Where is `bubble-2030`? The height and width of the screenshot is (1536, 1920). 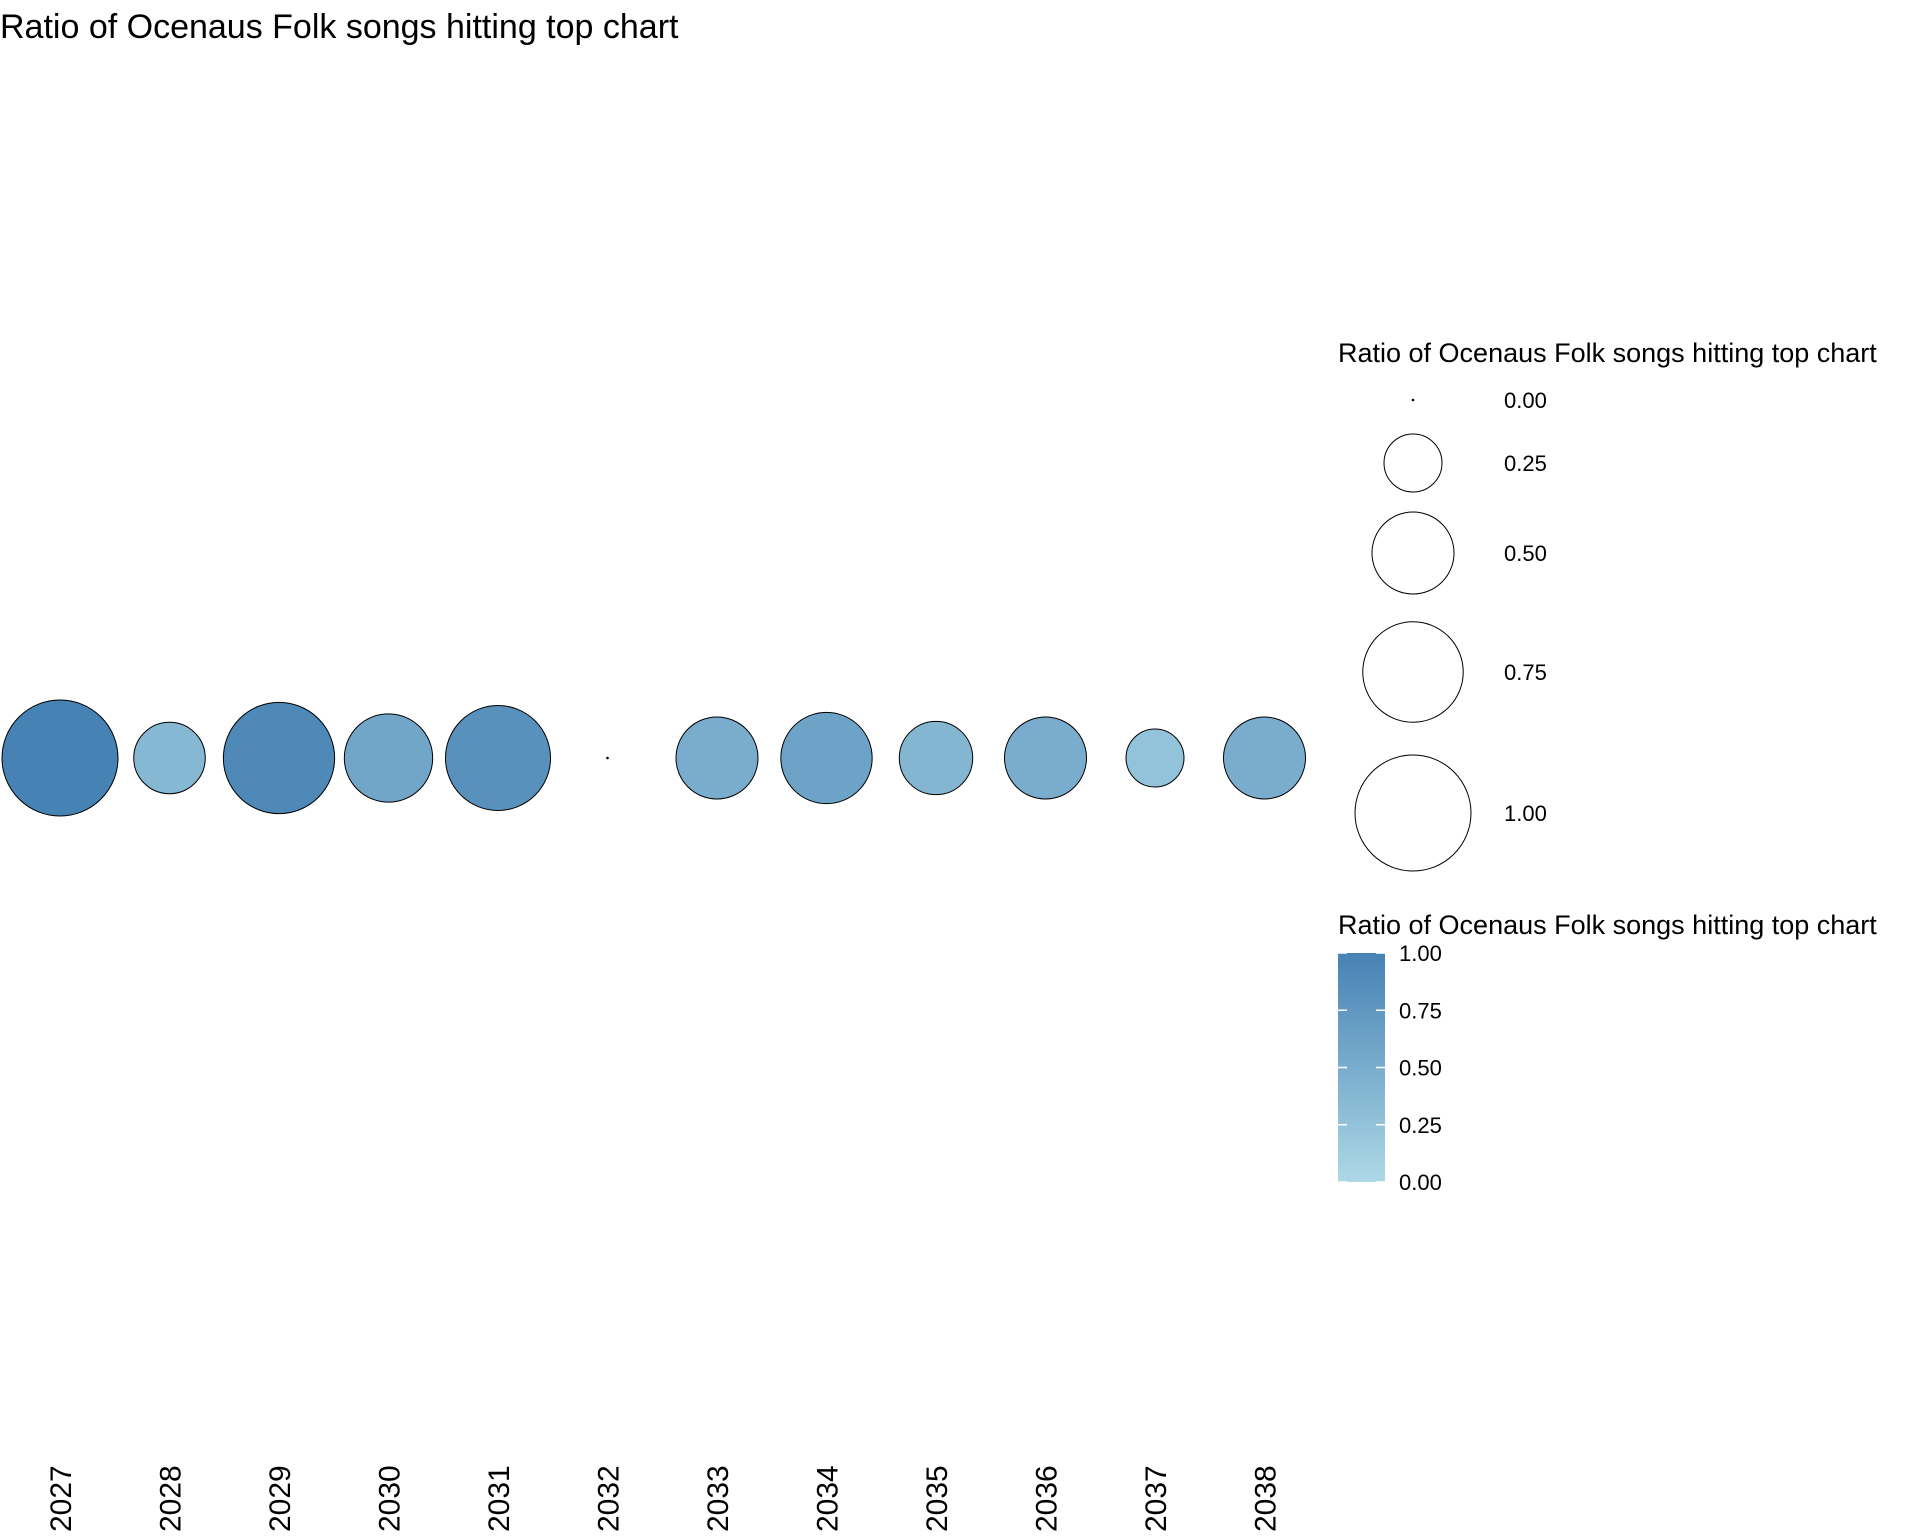 bubble-2030 is located at coordinates (388, 758).